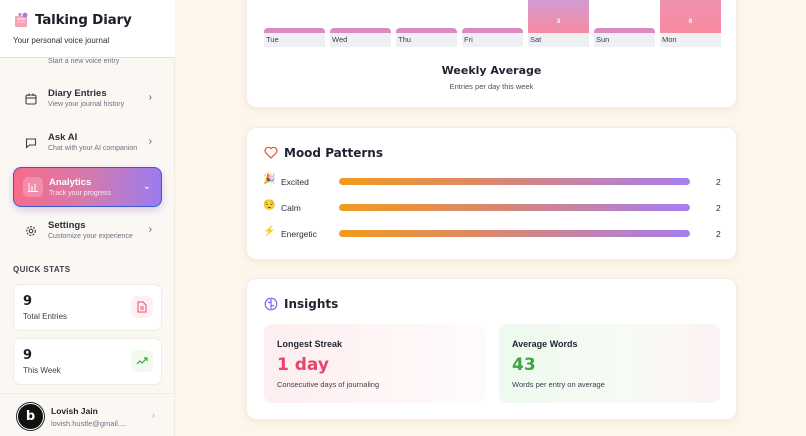 Image resolution: width=806 pixels, height=436 pixels. I want to click on sidebar-item-ask-ai: Ask AI Chat with your AI companion ›, so click(87, 143).